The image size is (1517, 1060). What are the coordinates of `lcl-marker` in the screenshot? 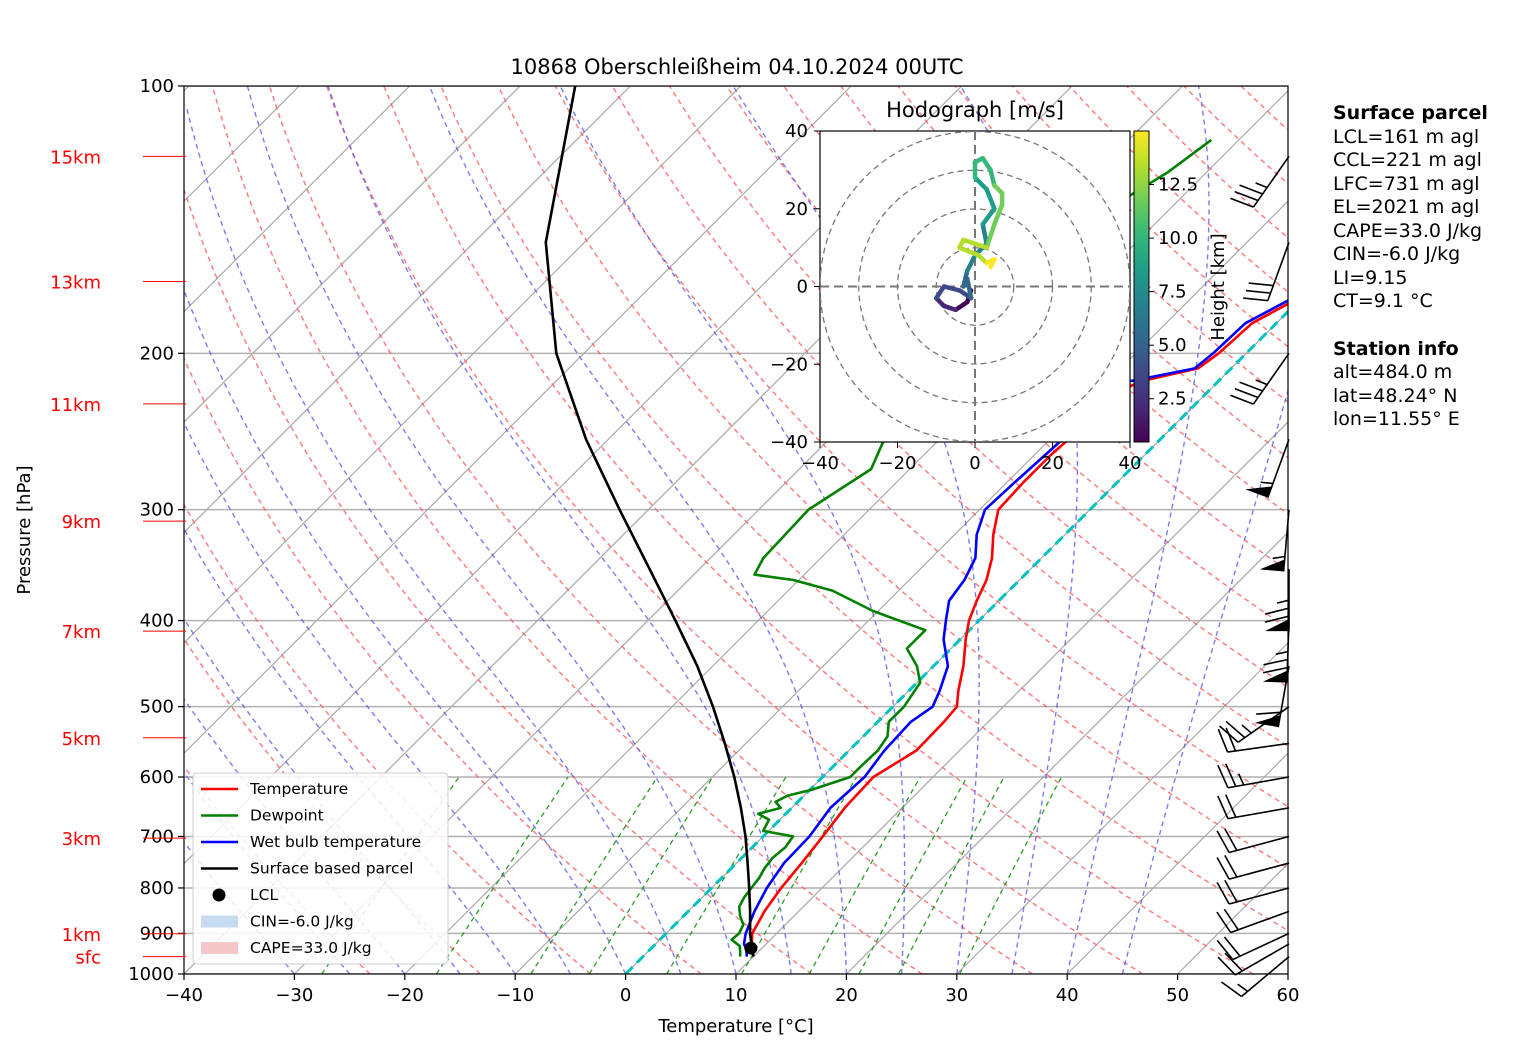 It's located at (751, 948).